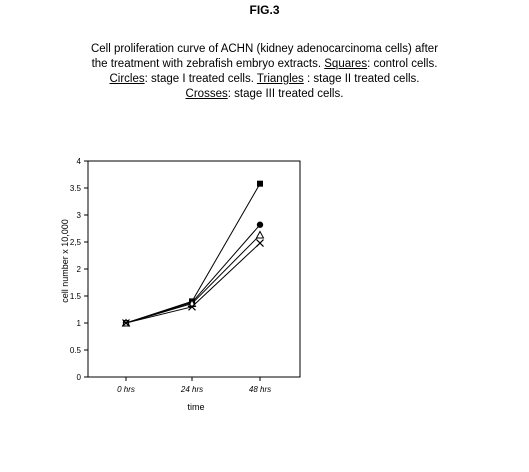 The image size is (529, 472). What do you see at coordinates (76, 188) in the screenshot?
I see `y-tick-label: 3.5` at bounding box center [76, 188].